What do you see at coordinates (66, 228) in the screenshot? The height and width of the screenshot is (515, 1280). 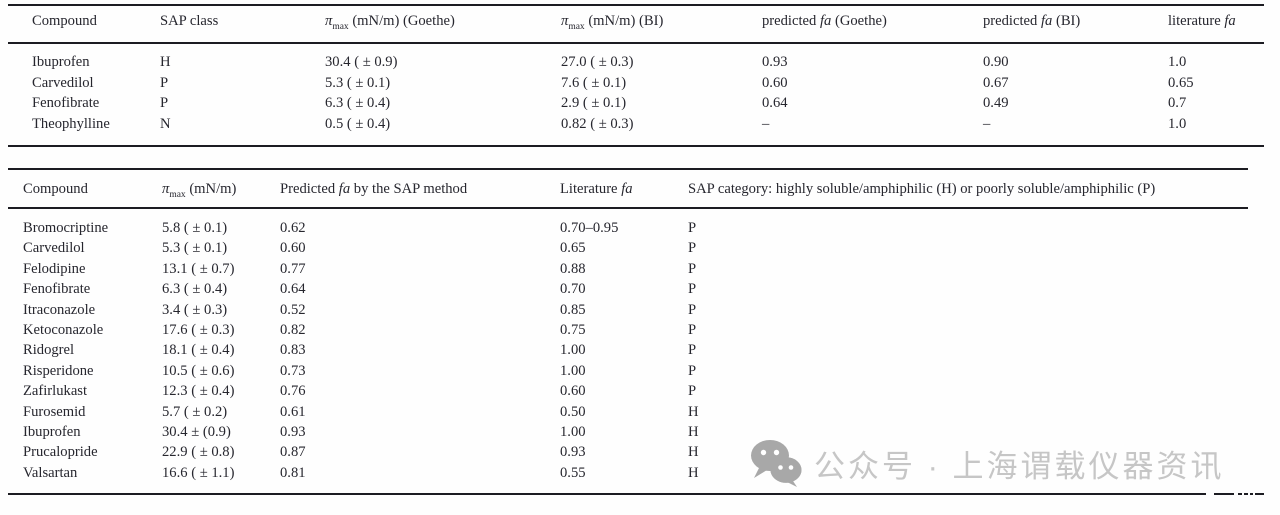 I see `table-cell: Bromocriptine` at bounding box center [66, 228].